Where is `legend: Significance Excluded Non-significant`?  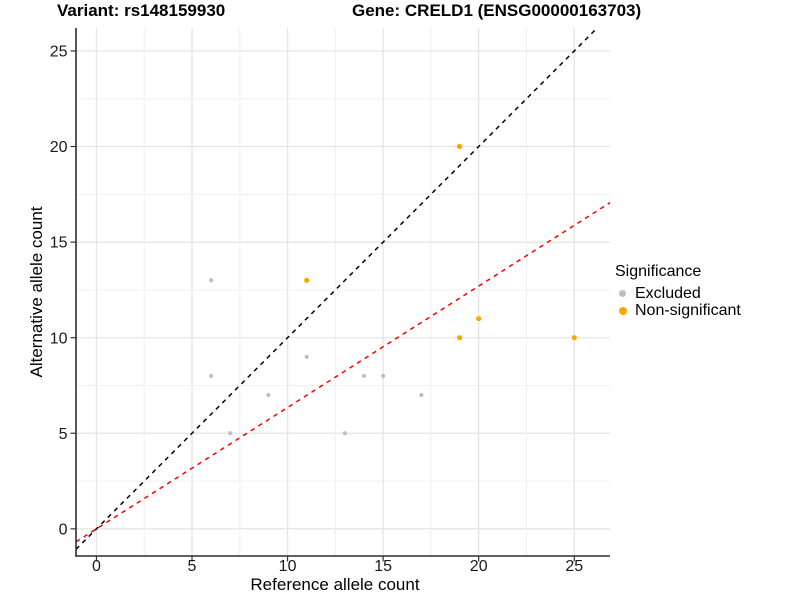
legend: Significance Excluded Non-significant is located at coordinates (678, 291).